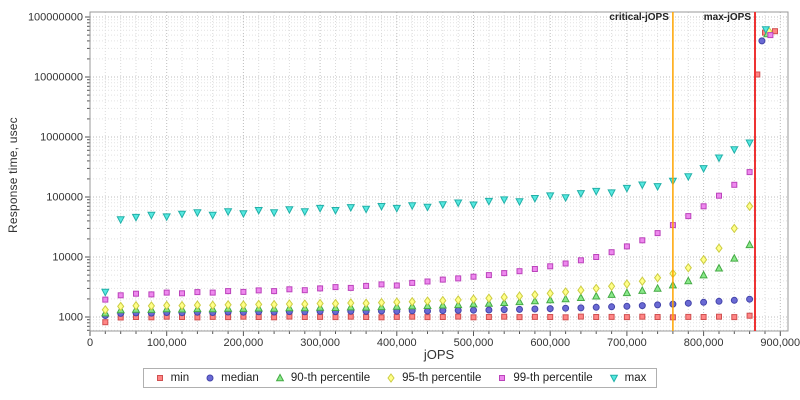 The image size is (800, 400). Describe the element at coordinates (641, 171) in the screenshot. I see `critical-jOPS-line: critical-jOPS` at that location.